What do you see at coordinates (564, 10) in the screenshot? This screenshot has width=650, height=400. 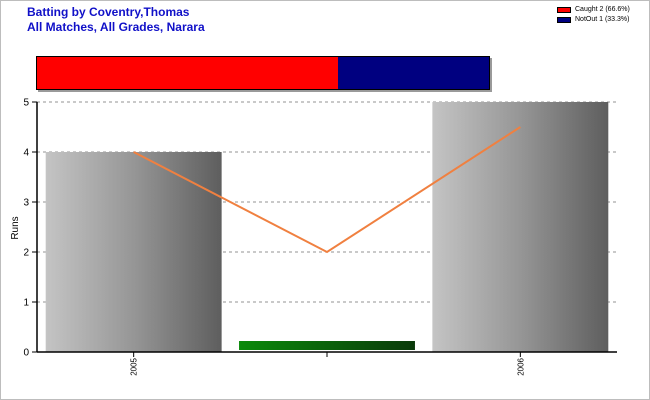 I see `legend-swatch-caught` at bounding box center [564, 10].